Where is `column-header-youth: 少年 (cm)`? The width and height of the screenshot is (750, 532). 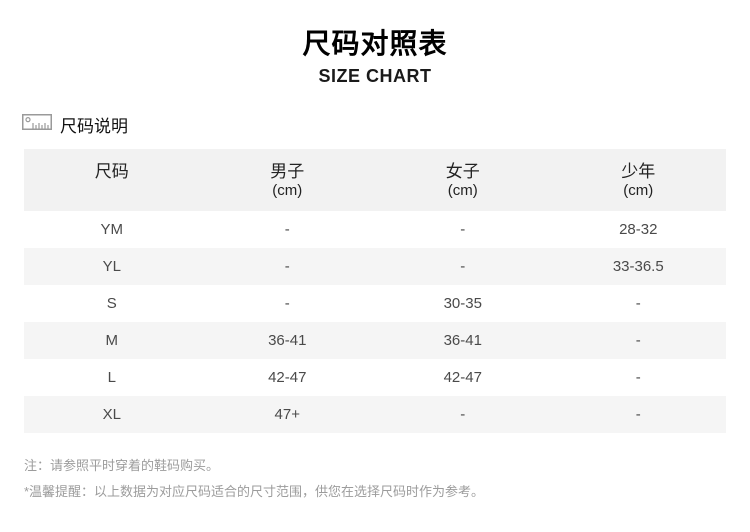 column-header-youth: 少年 (cm) is located at coordinates (639, 180).